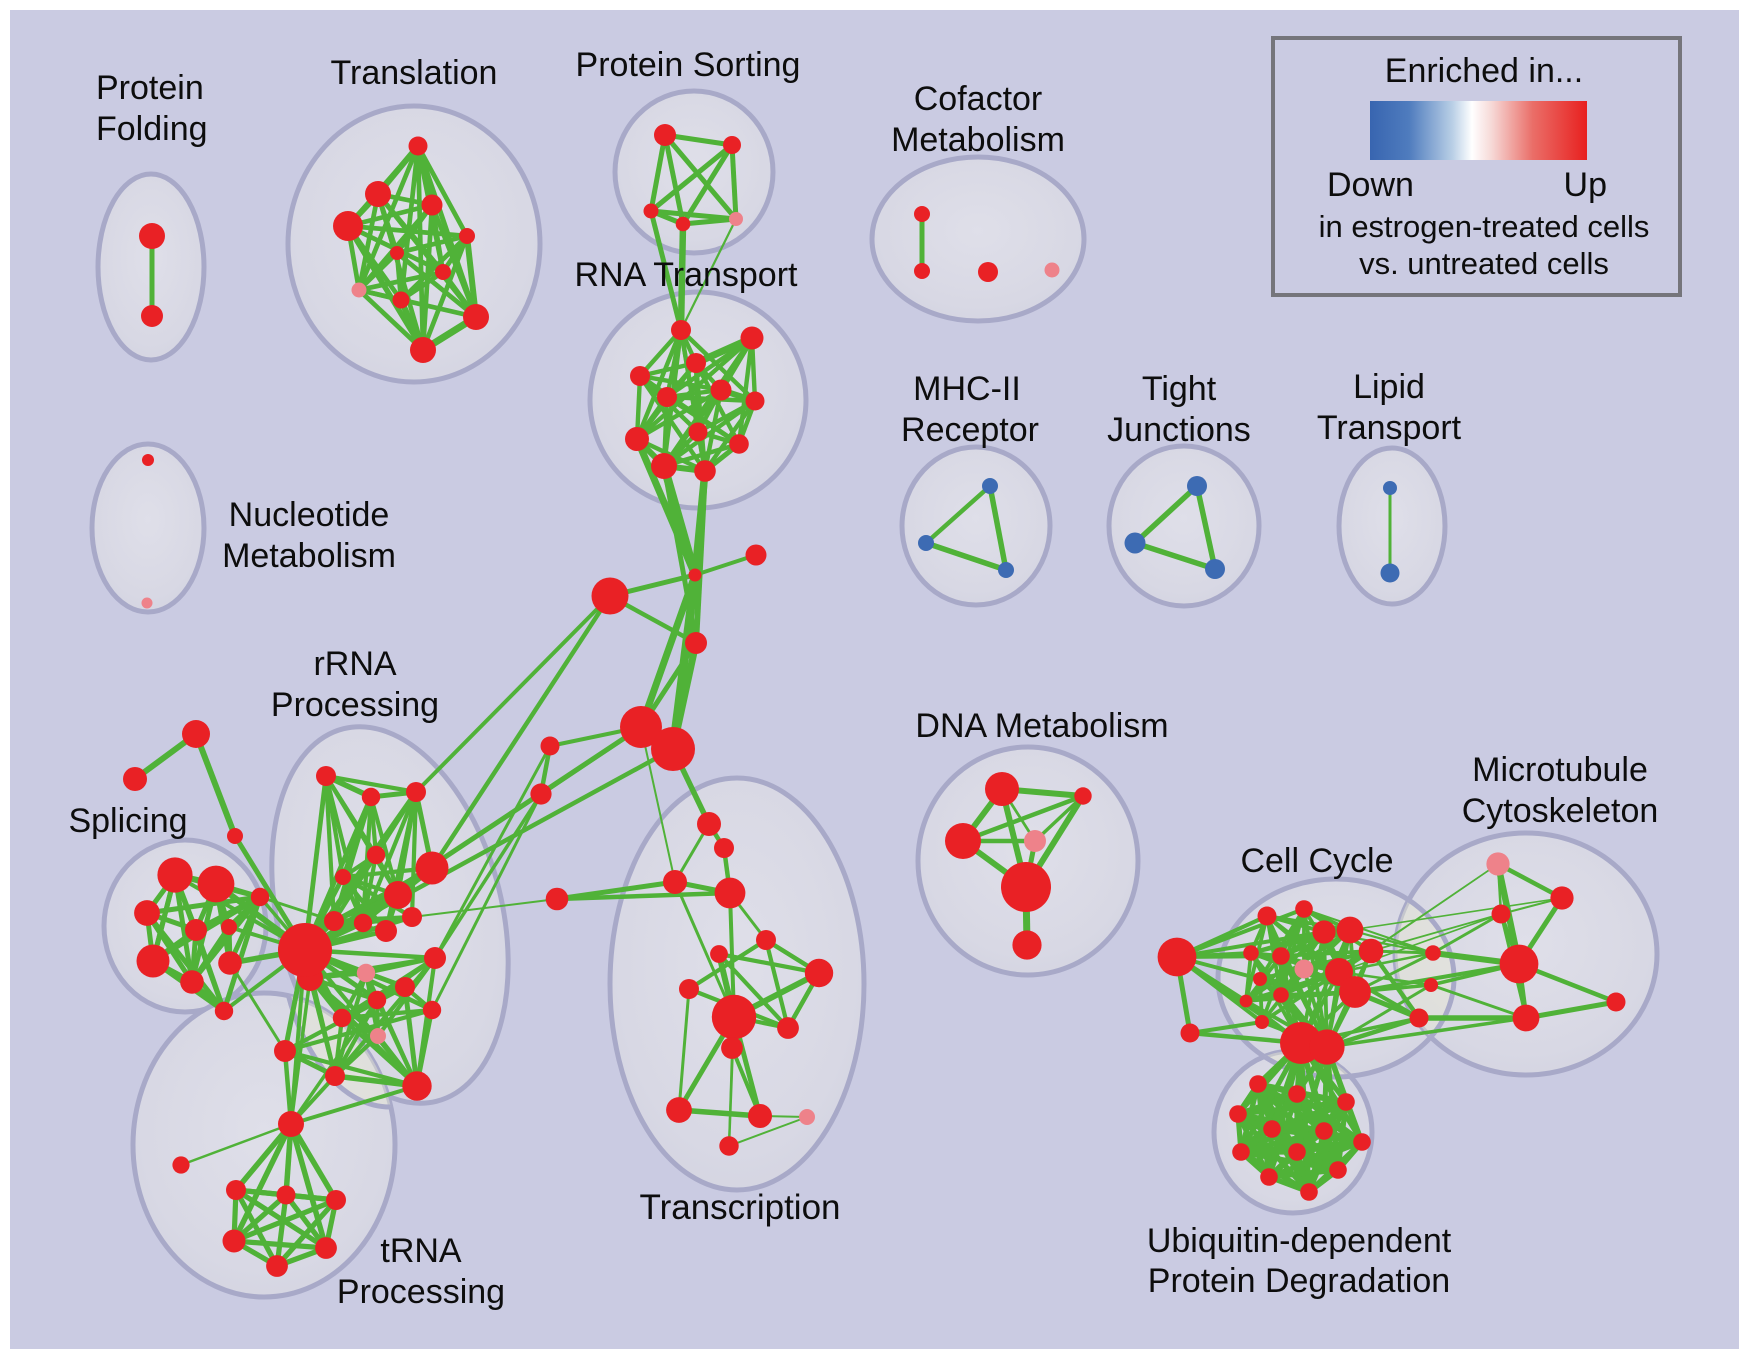  Describe the element at coordinates (970, 430) in the screenshot. I see `svg-text: Receptor` at that location.